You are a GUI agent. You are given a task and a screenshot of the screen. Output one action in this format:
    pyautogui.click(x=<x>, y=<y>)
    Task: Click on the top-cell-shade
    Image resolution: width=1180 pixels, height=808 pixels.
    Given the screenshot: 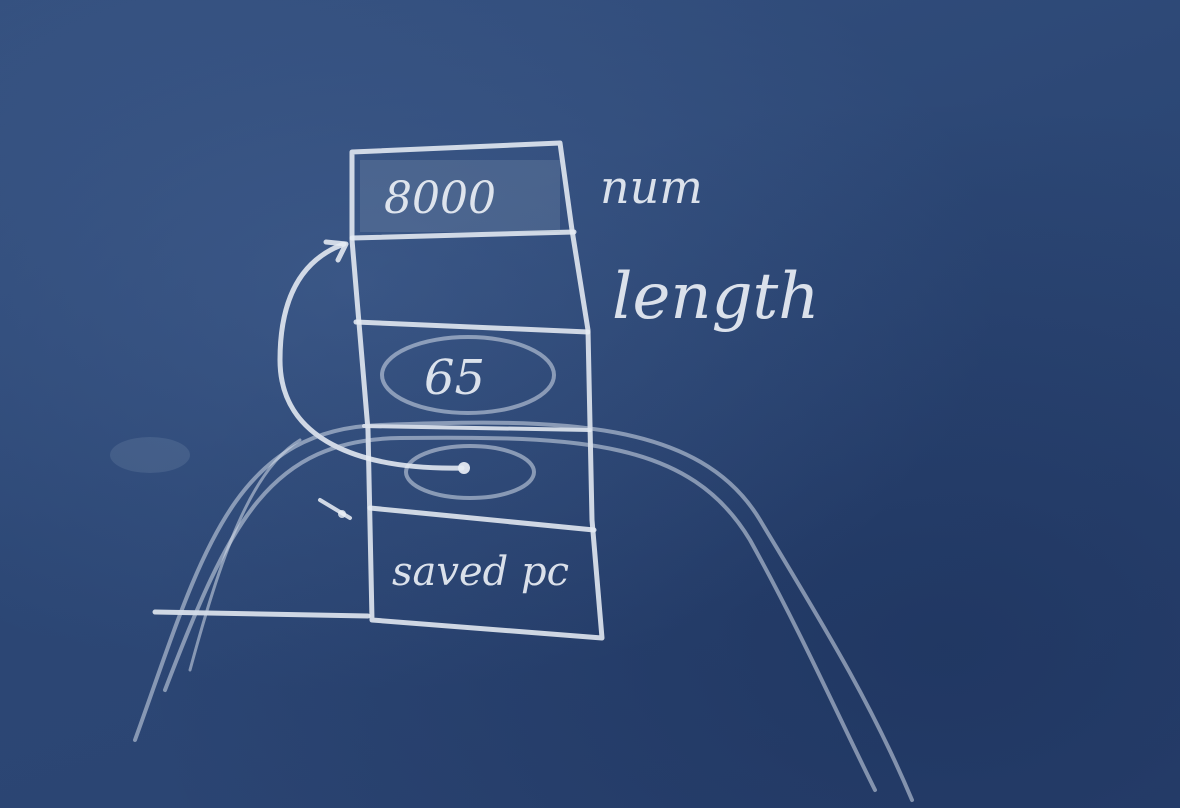 What is the action you would take?
    pyautogui.click(x=460, y=196)
    